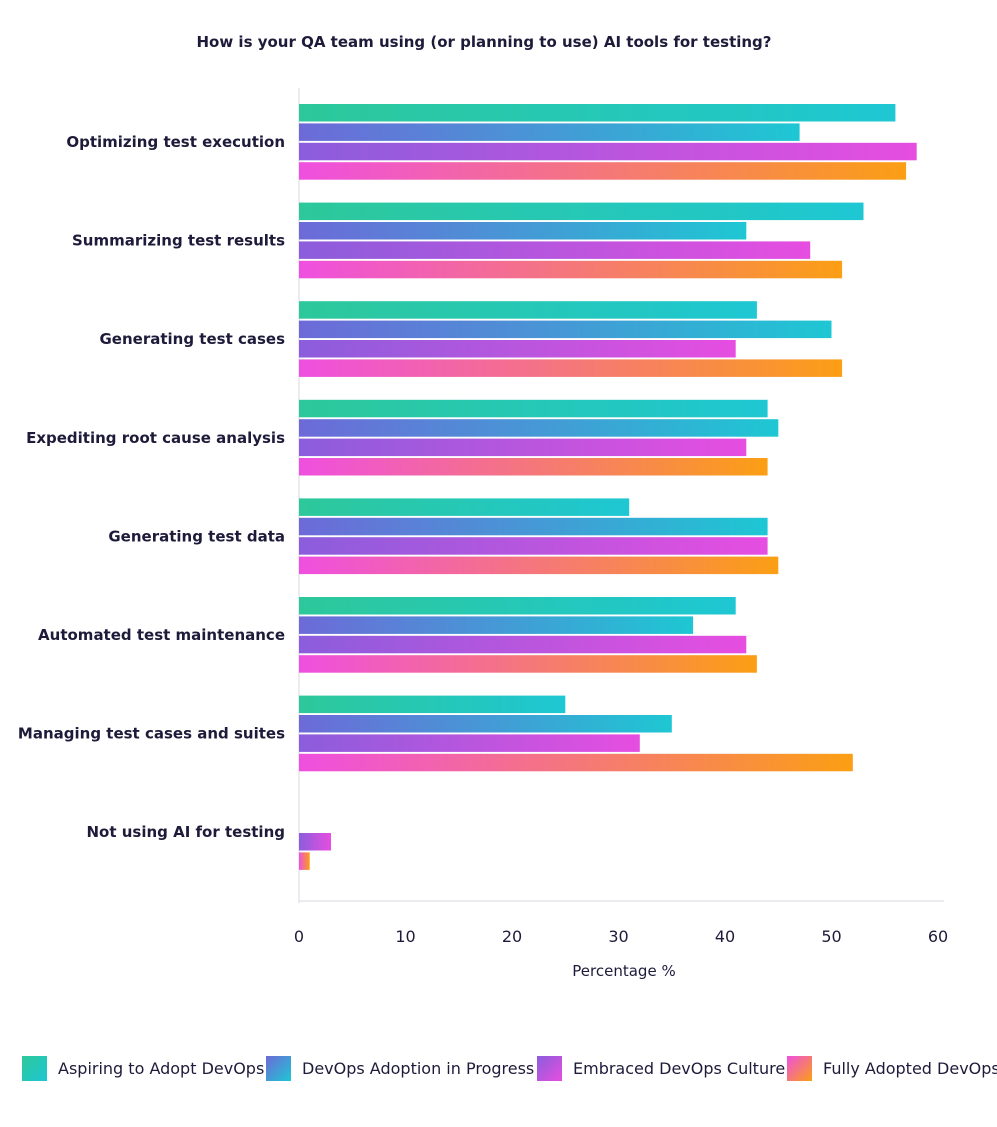 The height and width of the screenshot is (1127, 997). What do you see at coordinates (178, 241) in the screenshot?
I see `category-label: Summarizing test results` at bounding box center [178, 241].